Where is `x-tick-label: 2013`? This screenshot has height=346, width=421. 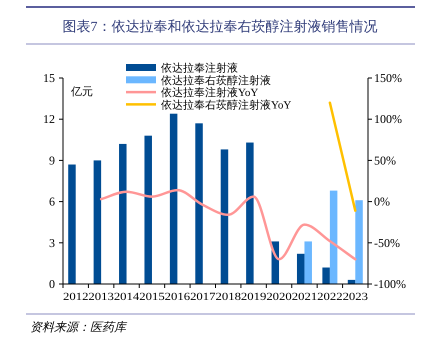
x-tick-label: 2013 is located at coordinates (101, 297).